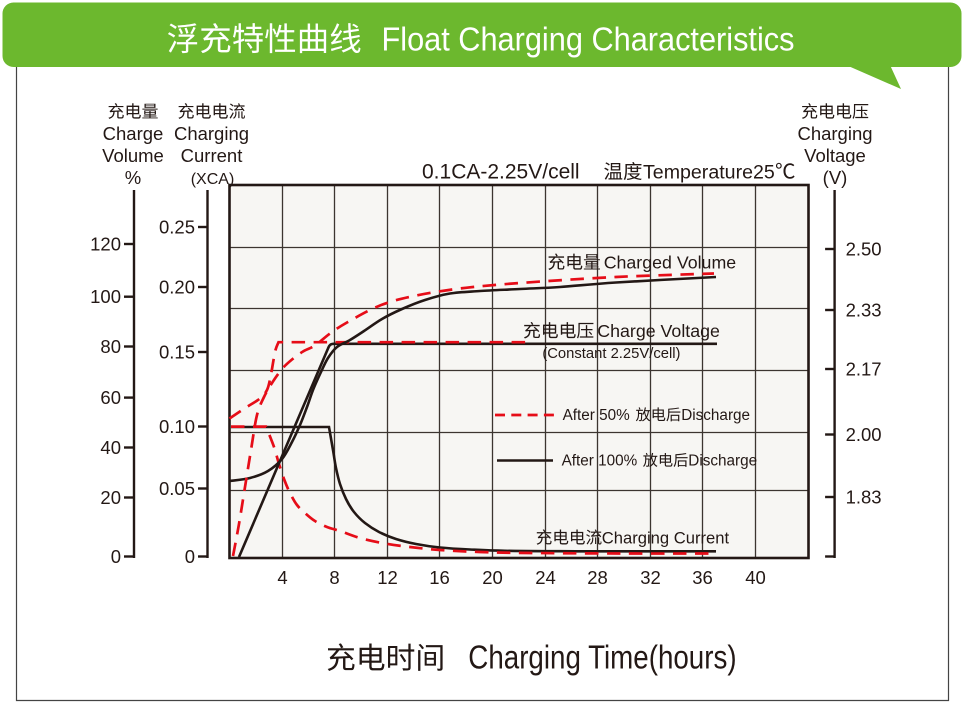  What do you see at coordinates (602, 658) in the screenshot?
I see `svg-text: Charging Time(hours)` at bounding box center [602, 658].